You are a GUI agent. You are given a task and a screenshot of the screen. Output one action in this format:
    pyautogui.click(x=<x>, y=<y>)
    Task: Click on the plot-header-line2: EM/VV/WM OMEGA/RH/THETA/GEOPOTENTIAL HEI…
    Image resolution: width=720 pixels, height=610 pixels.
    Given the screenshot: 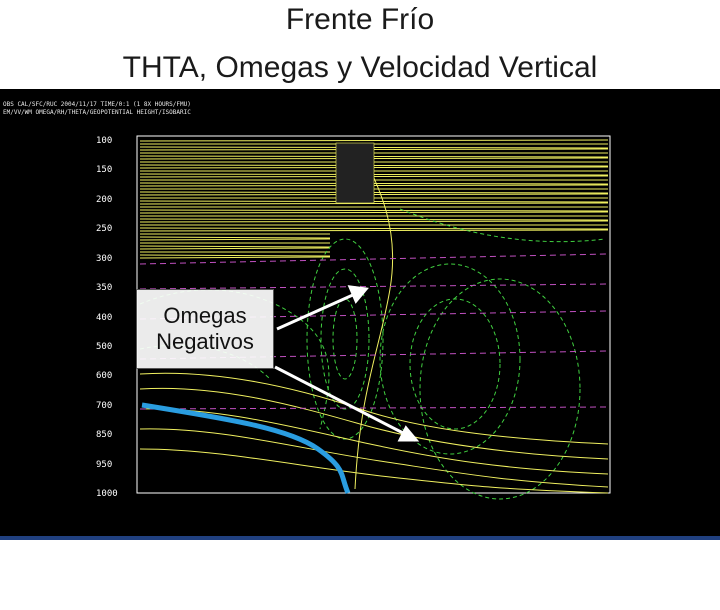 What is the action you would take?
    pyautogui.click(x=97, y=112)
    